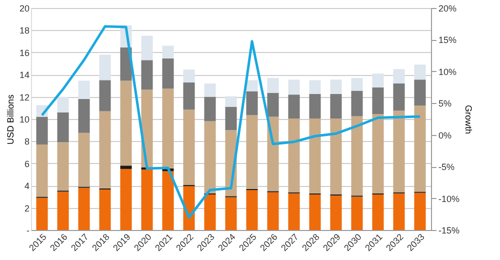 This screenshot has width=500, height=260. Describe the element at coordinates (27, 186) in the screenshot. I see `y-tick-label: 4` at that location.